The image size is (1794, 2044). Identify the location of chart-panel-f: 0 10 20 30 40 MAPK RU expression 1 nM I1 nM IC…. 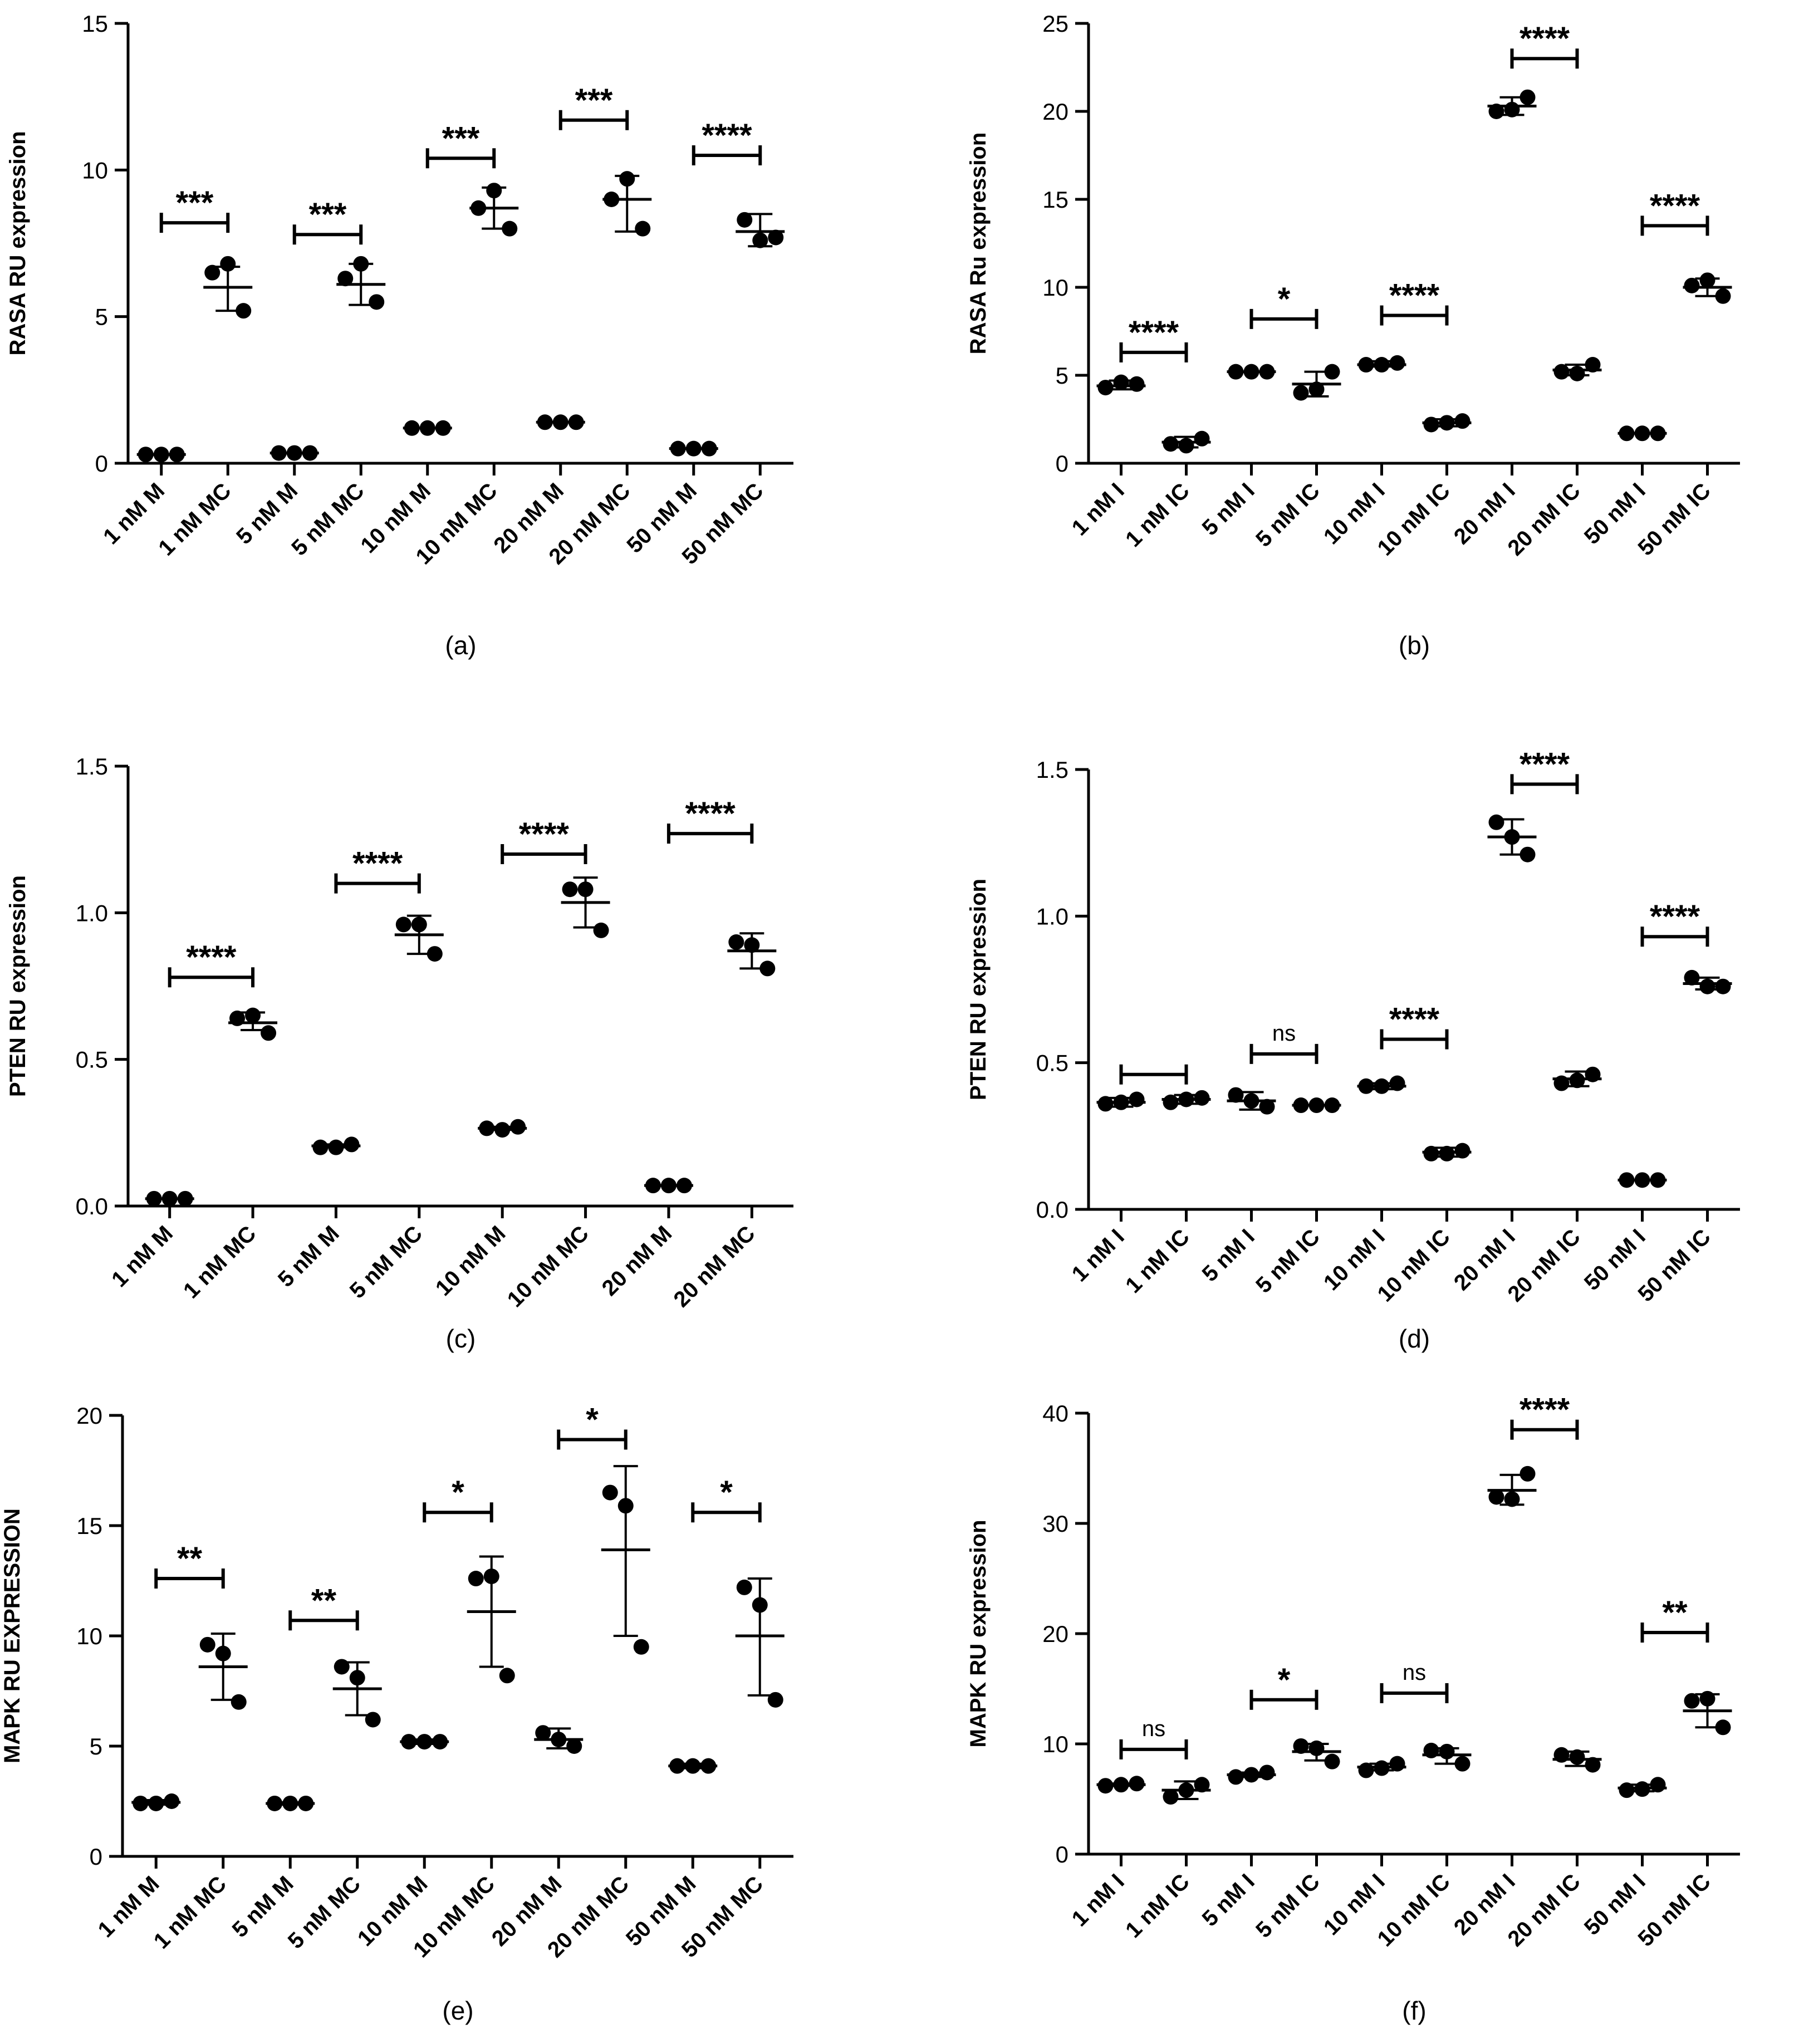
(1353, 1708).